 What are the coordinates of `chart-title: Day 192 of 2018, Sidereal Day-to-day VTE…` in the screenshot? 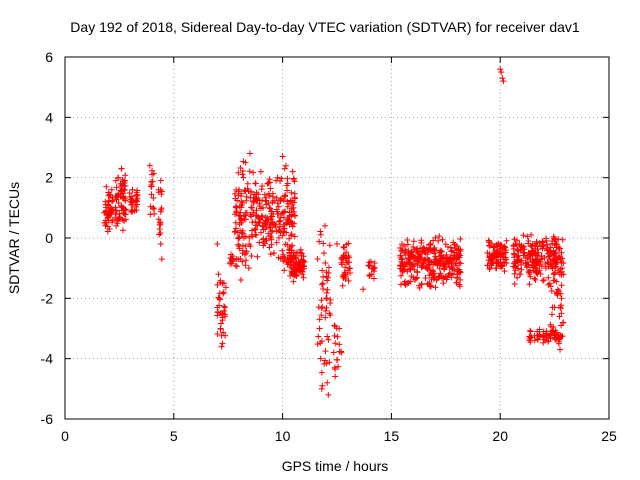 It's located at (325, 27).